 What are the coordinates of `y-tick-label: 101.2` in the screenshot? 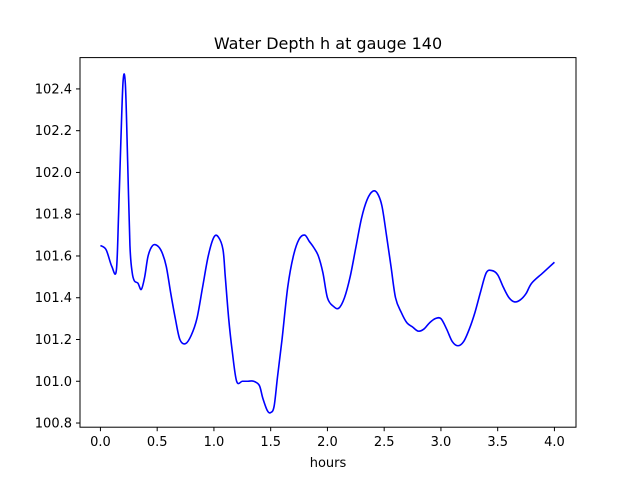 It's located at (53, 340).